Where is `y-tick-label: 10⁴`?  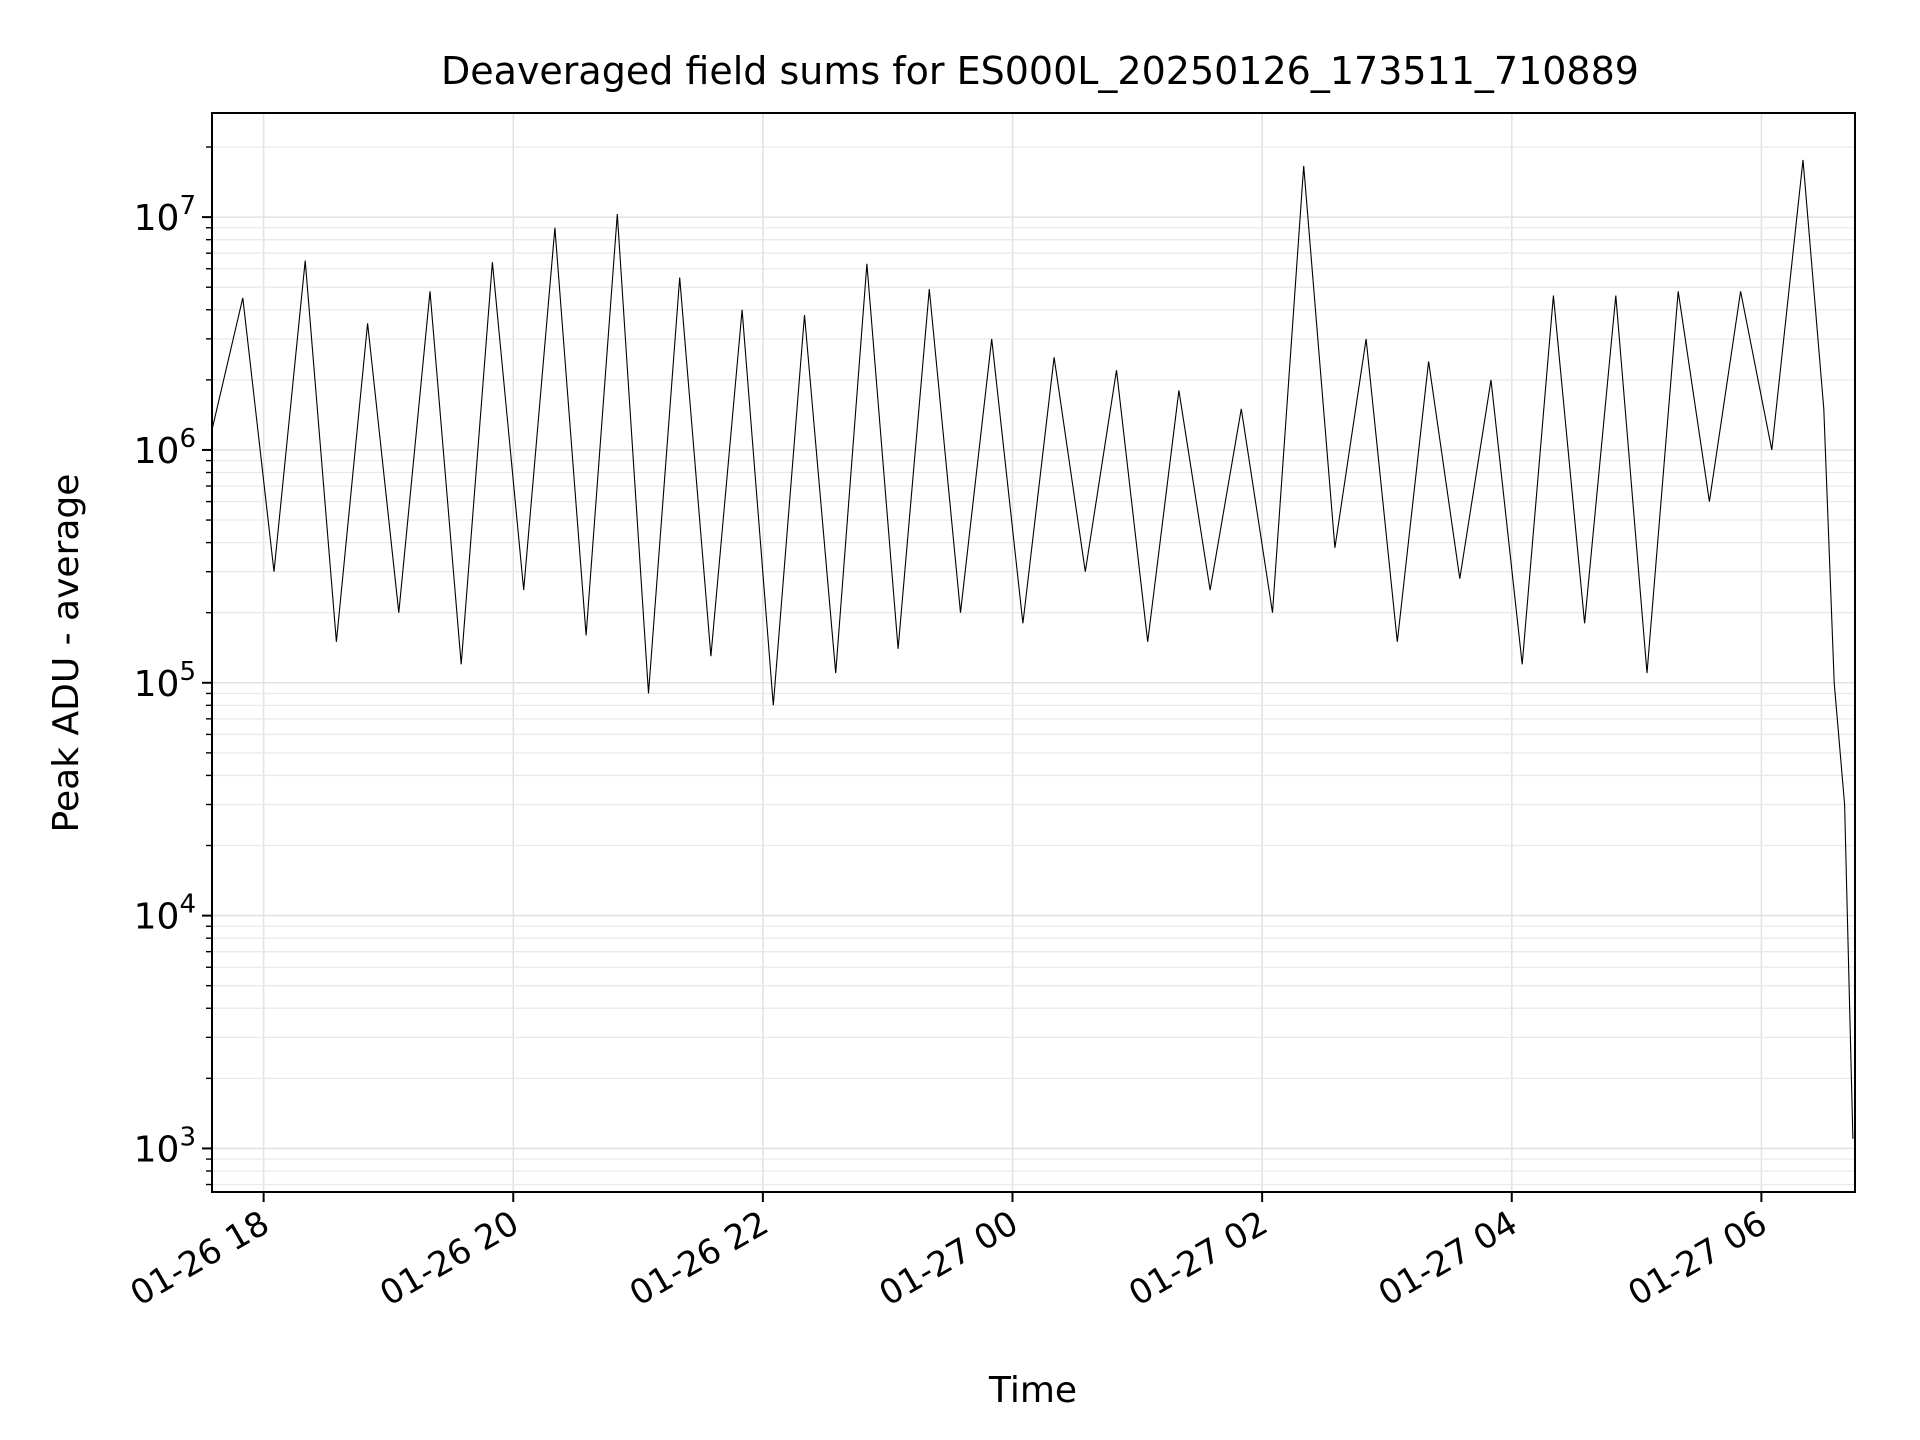
y-tick-label: 10⁴ is located at coordinates (165, 914).